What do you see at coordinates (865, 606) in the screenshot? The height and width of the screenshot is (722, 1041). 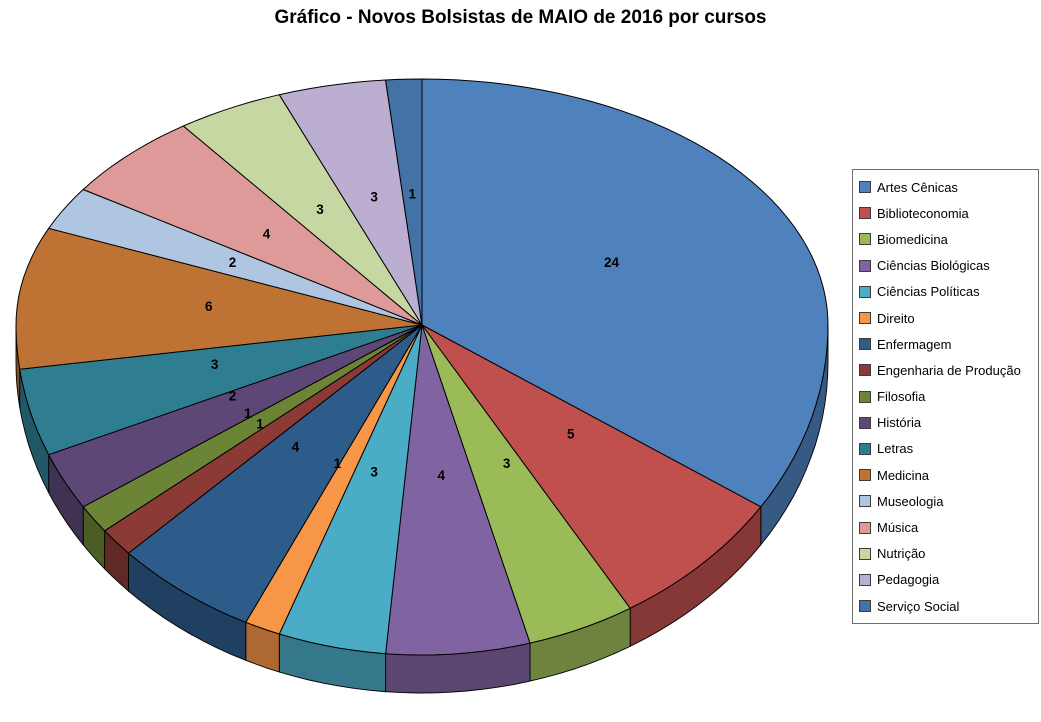 I see `legend-swatch-servico-social` at bounding box center [865, 606].